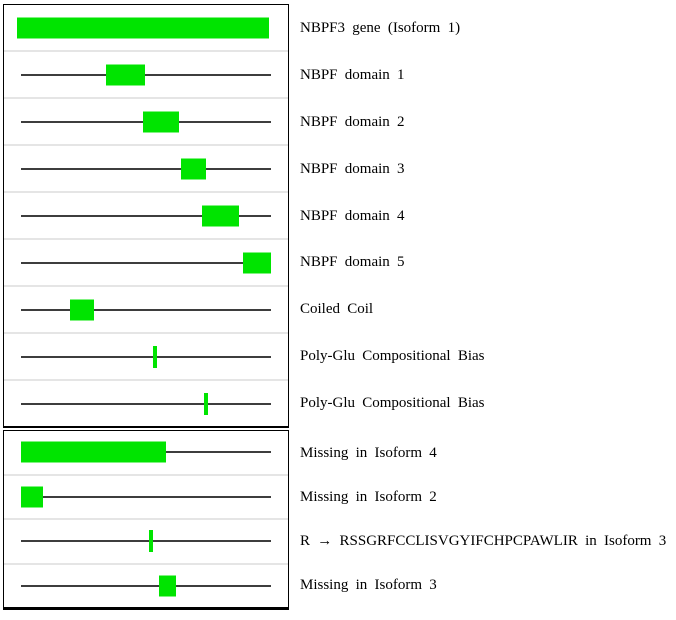  I want to click on feature-label: NBPF domain 4, so click(352, 215).